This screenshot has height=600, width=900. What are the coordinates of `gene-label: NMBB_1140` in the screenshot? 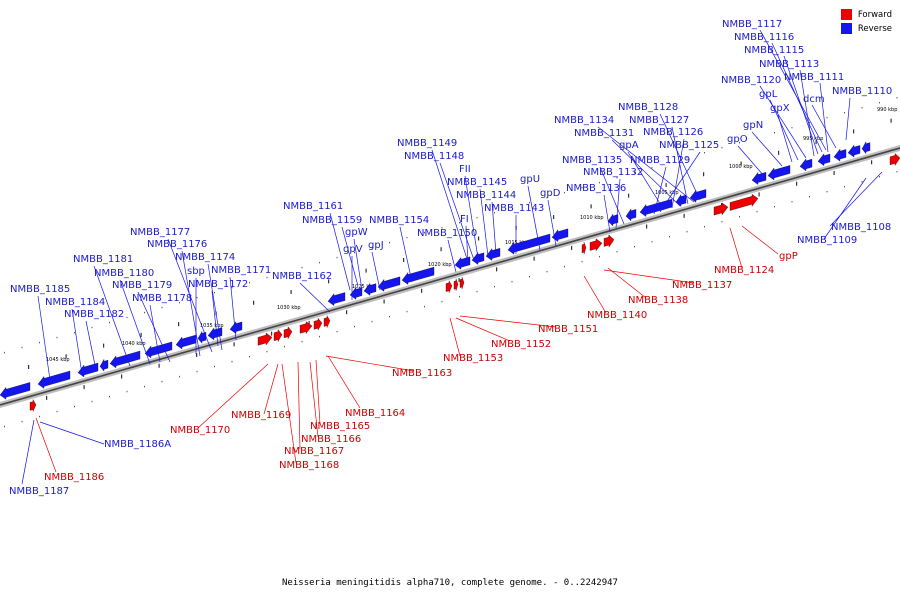 It's located at (617, 315).